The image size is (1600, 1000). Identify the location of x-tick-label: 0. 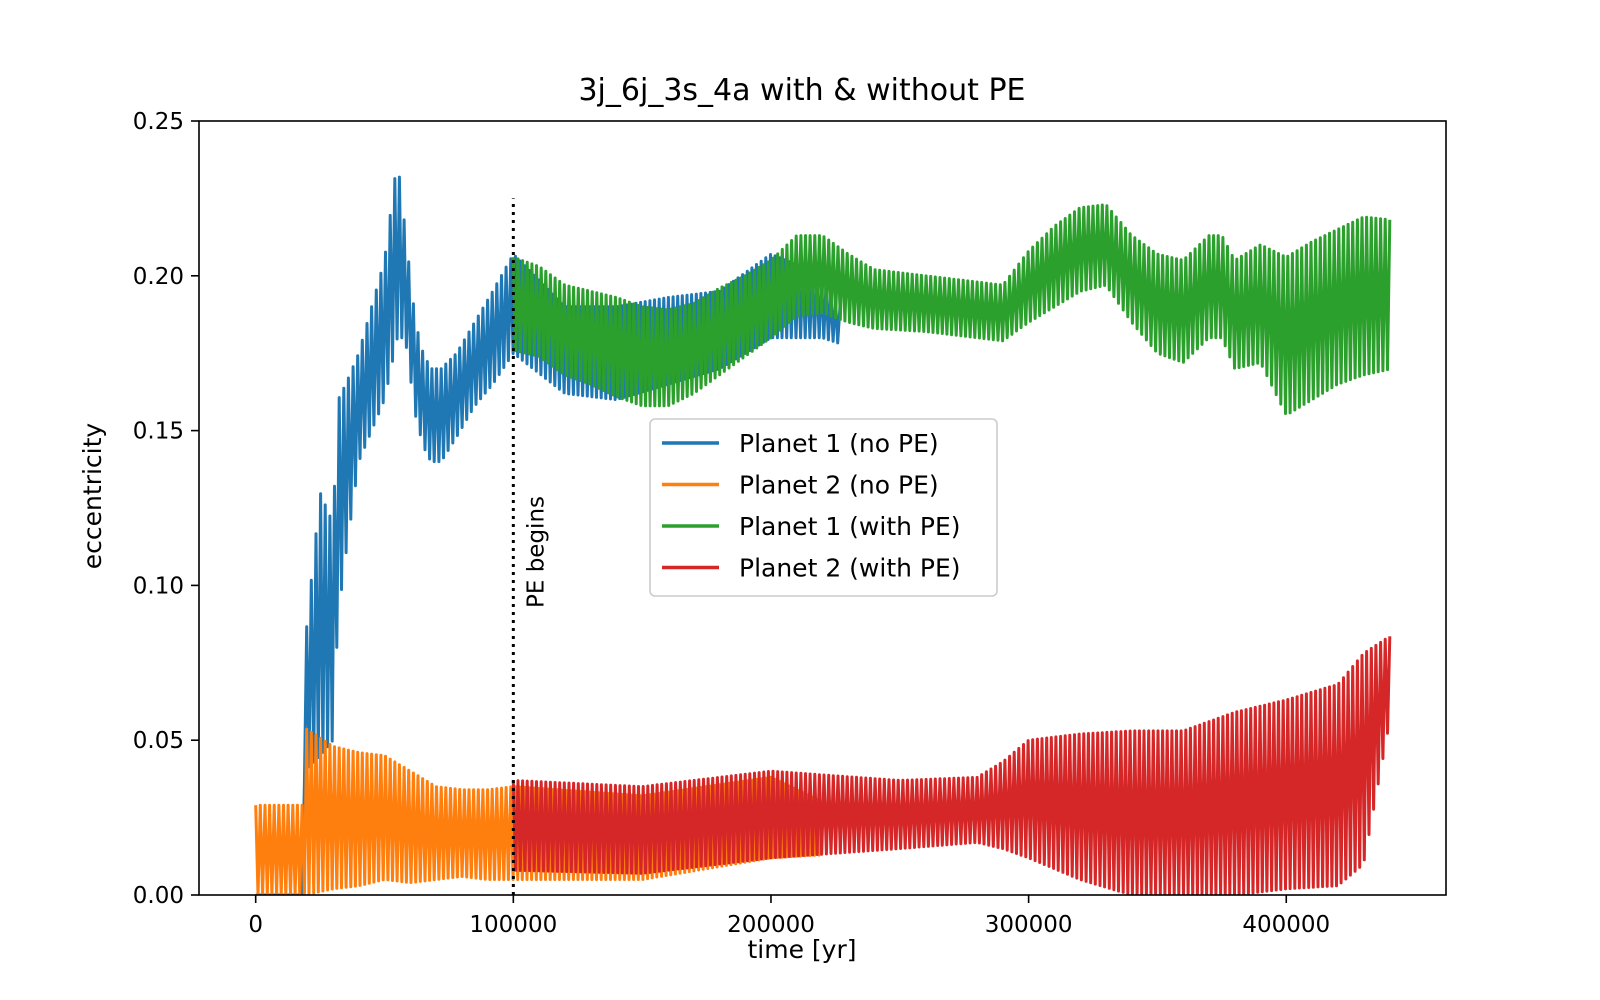
(255, 925).